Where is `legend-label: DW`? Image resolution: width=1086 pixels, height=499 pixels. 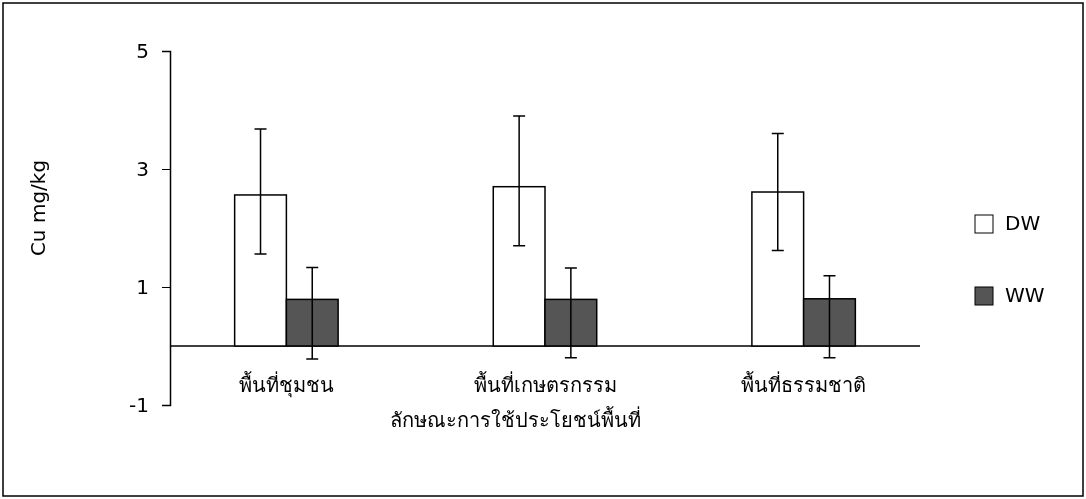
legend-label: DW is located at coordinates (1023, 223).